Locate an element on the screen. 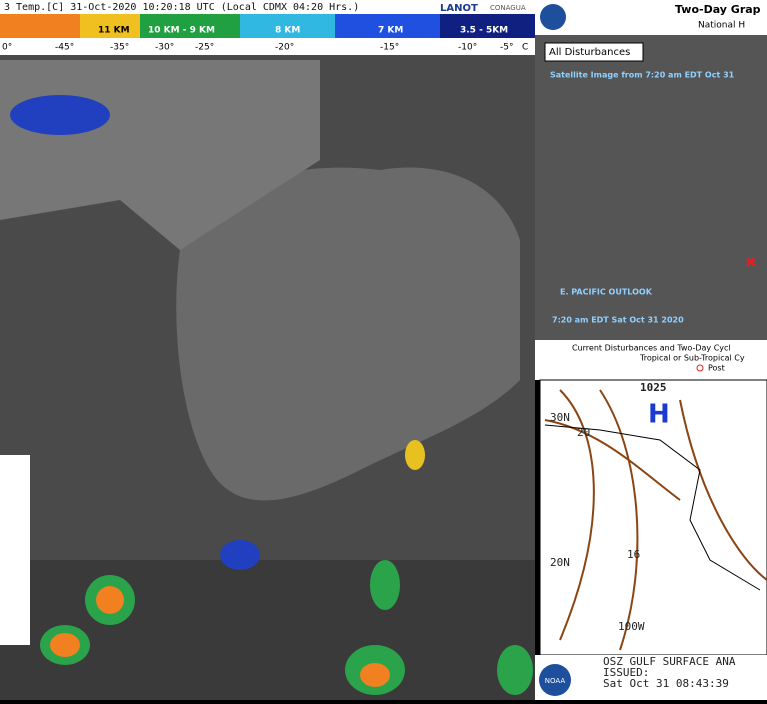  footer-text: ISSUED: is located at coordinates (626, 672).